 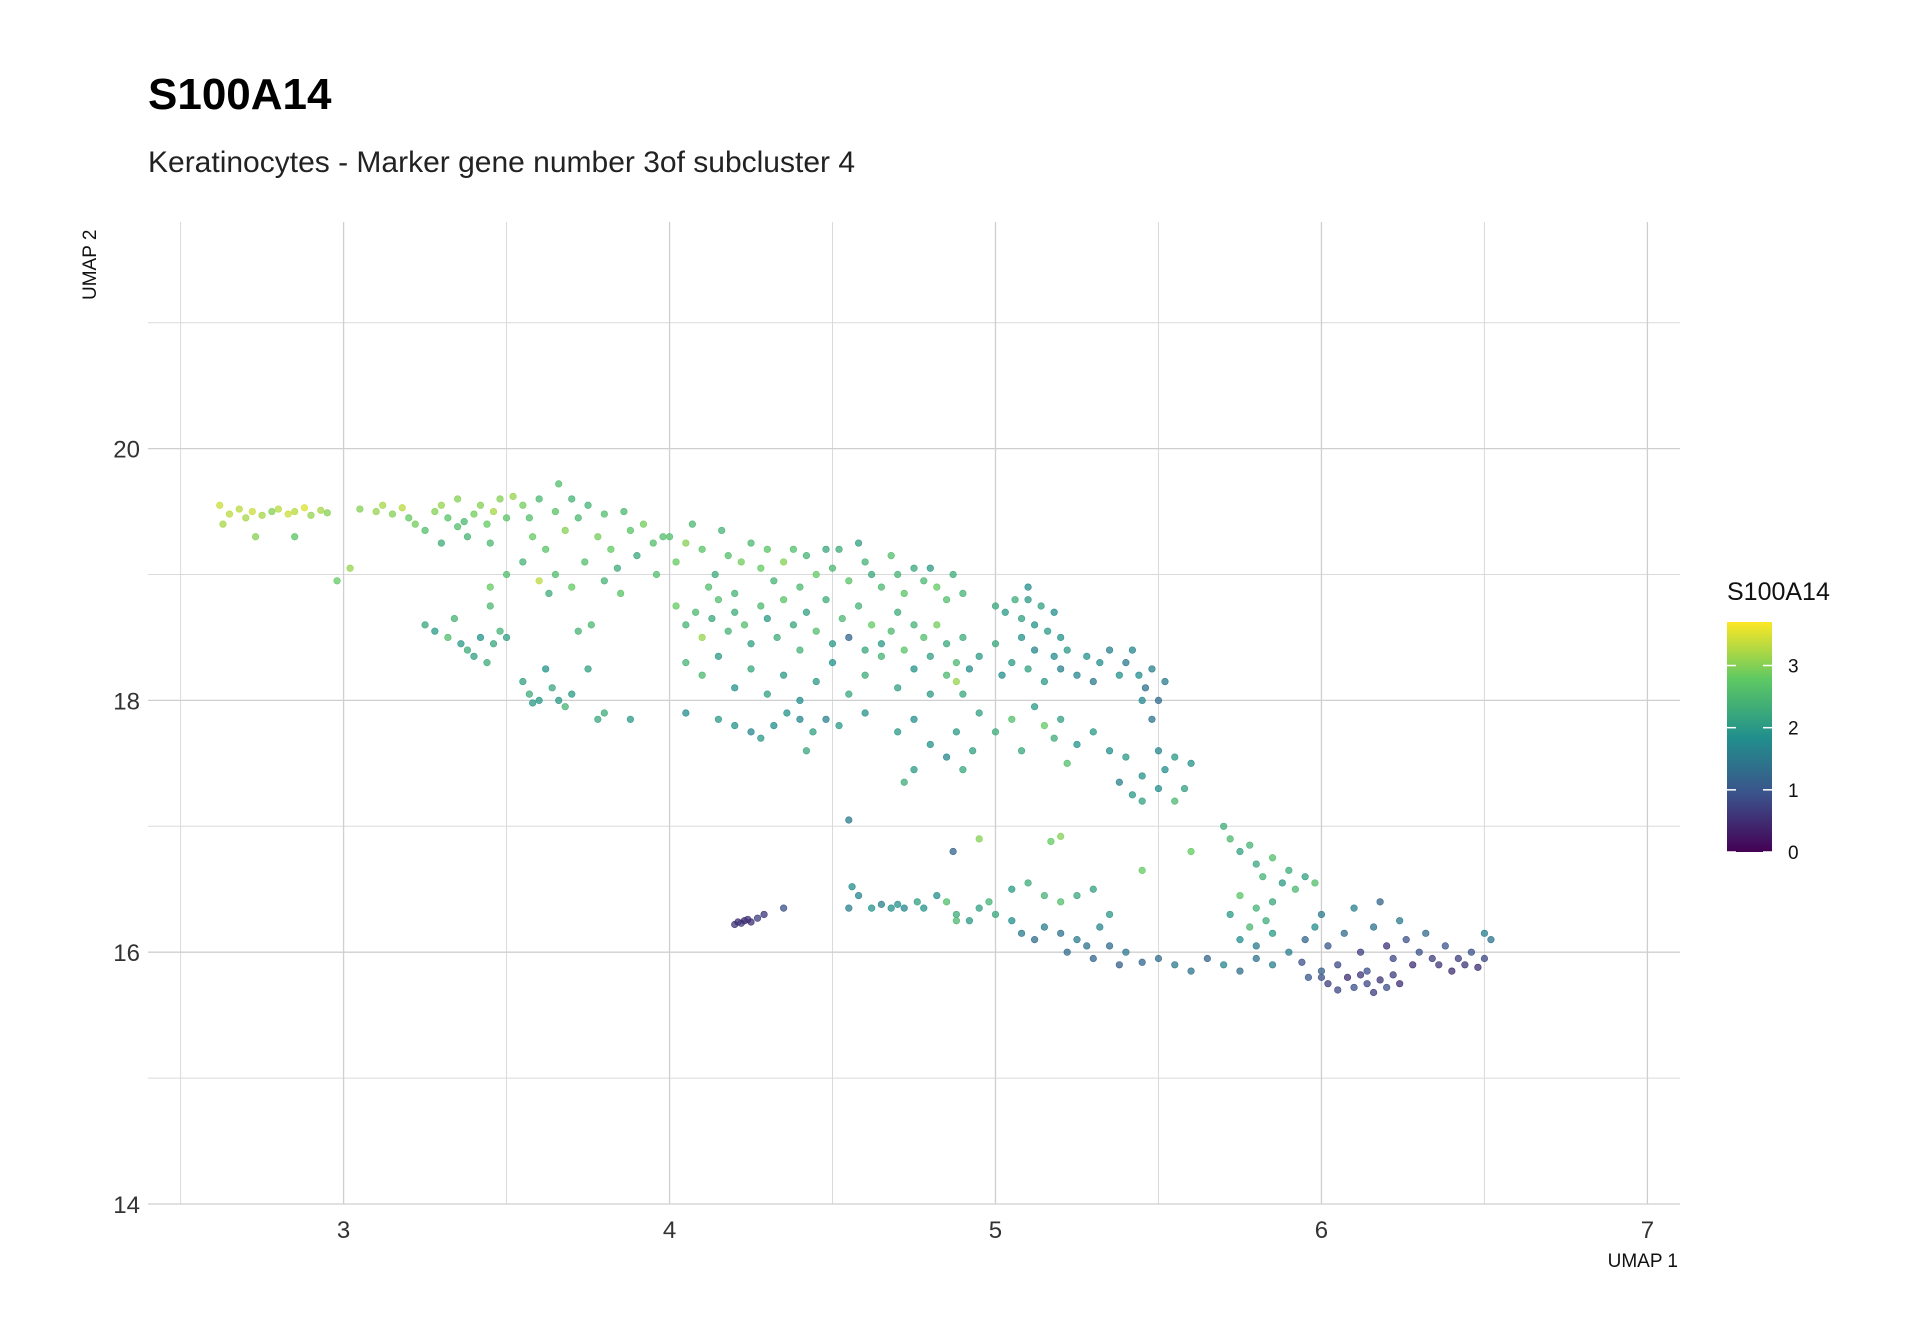 What do you see at coordinates (126, 450) in the screenshot?
I see `y-tick-label: 20` at bounding box center [126, 450].